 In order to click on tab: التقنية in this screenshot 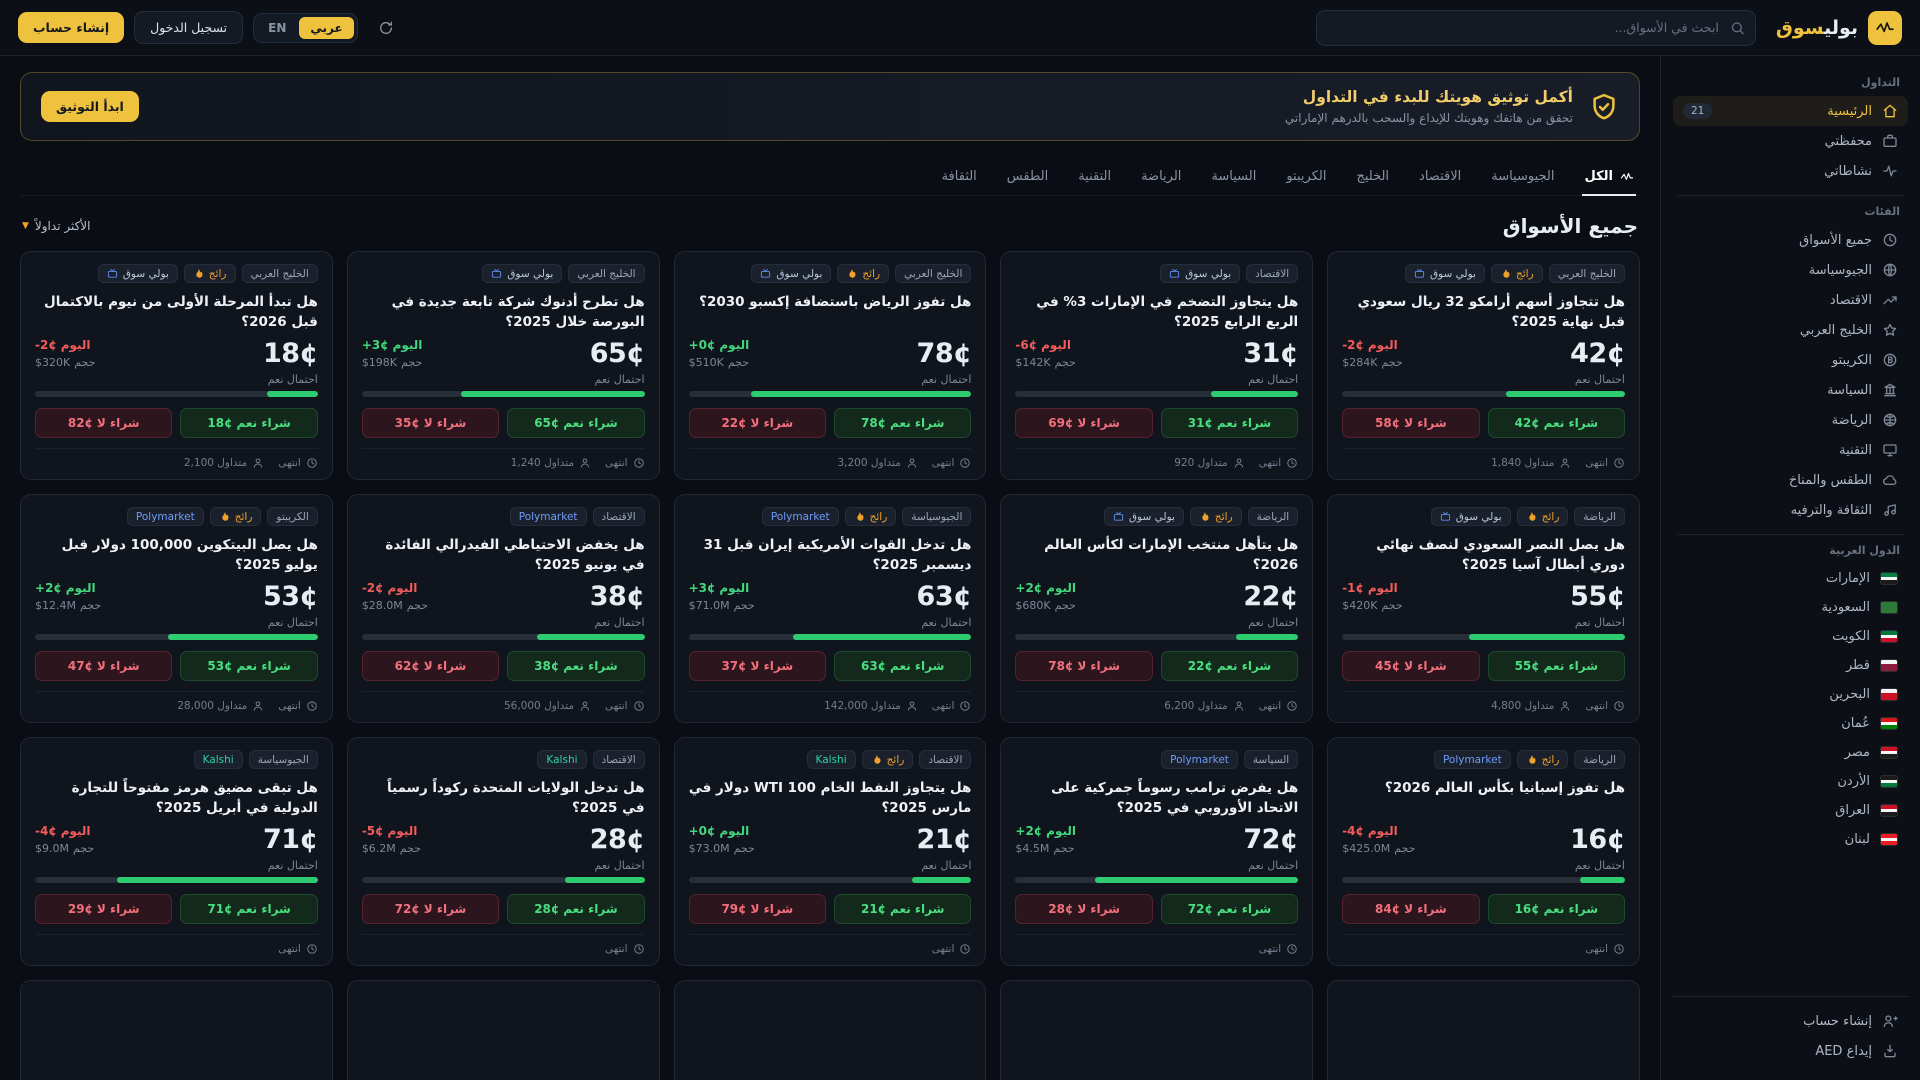, I will do `click(1094, 178)`.